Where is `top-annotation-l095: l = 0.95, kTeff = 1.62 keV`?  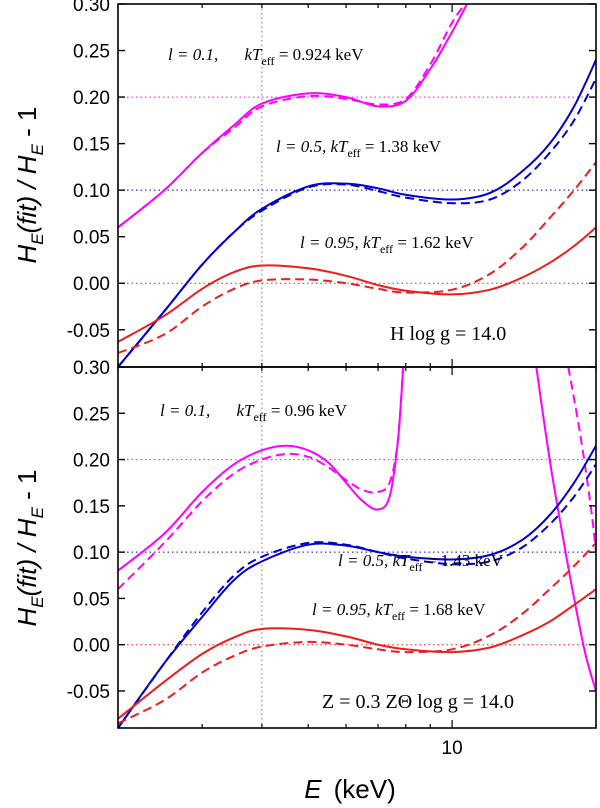 top-annotation-l095: l = 0.95, kTeff = 1.62 keV is located at coordinates (387, 244).